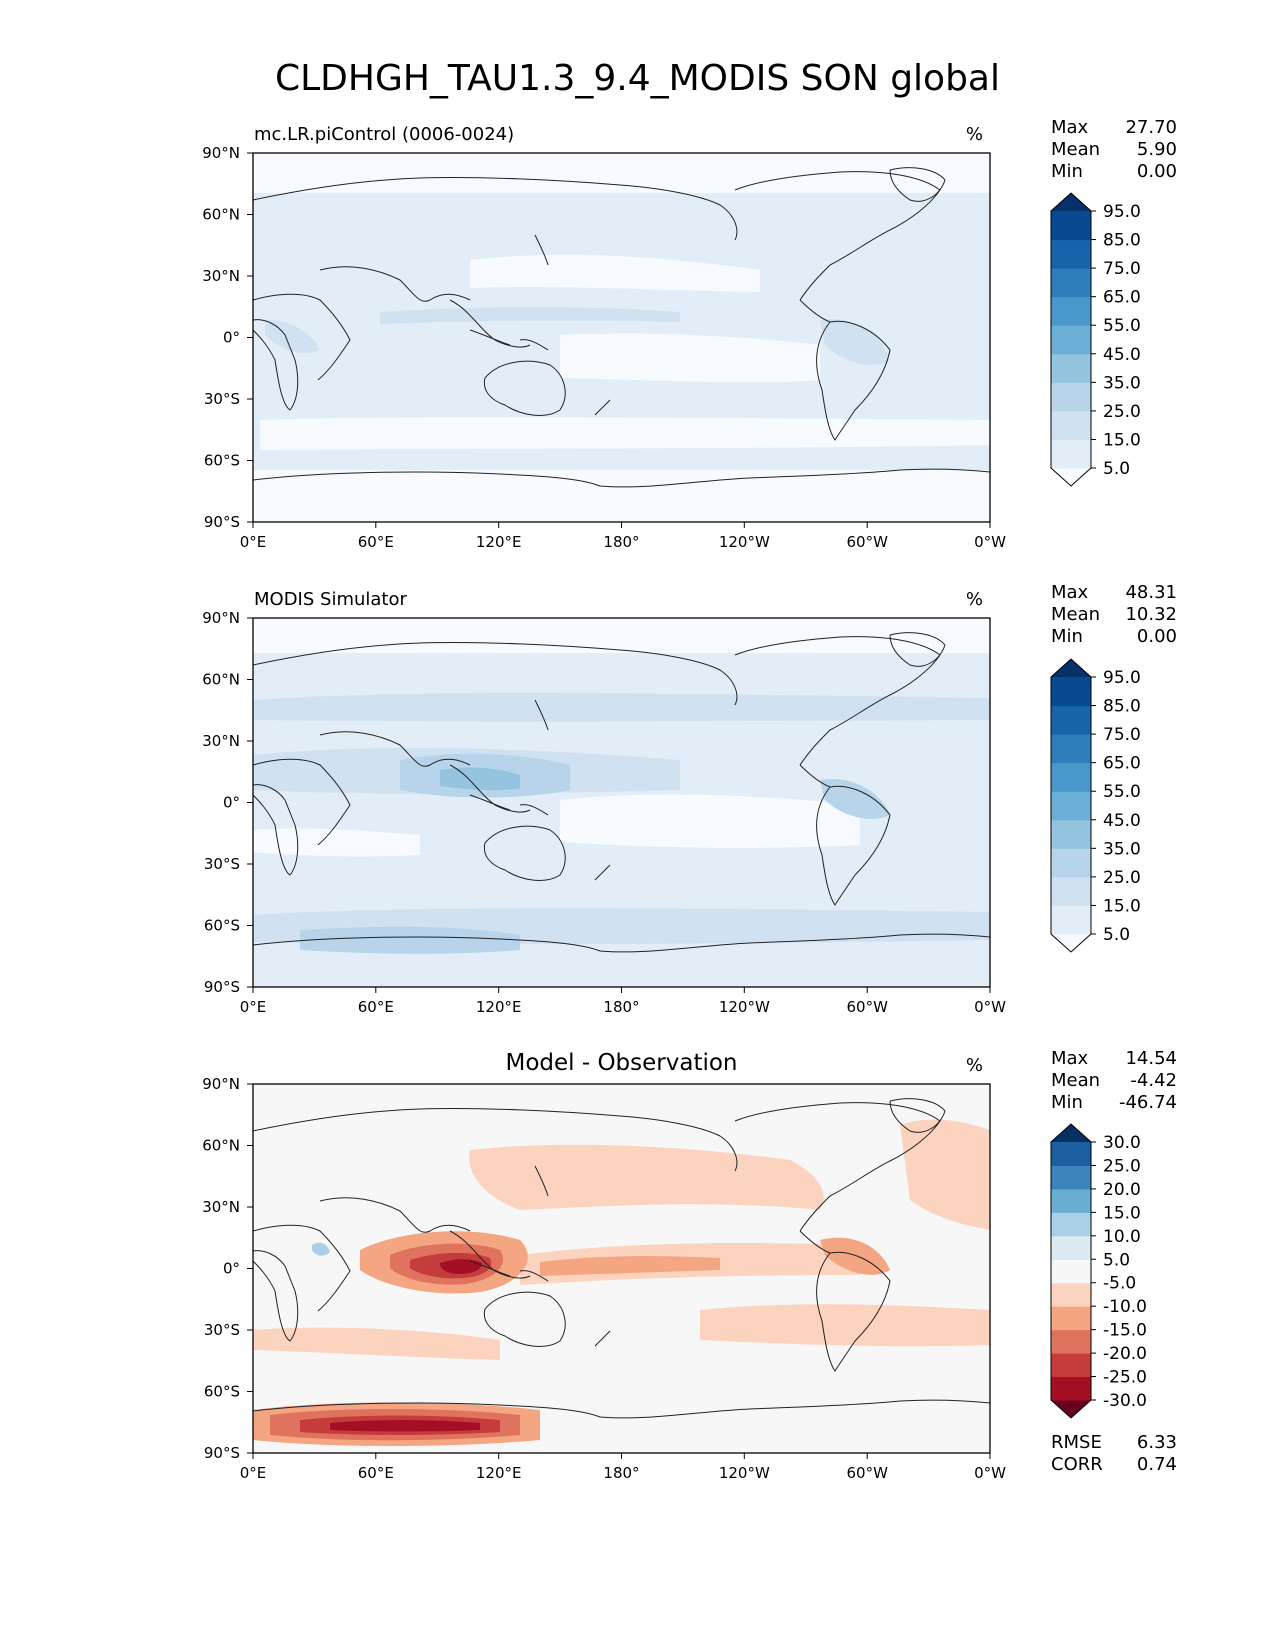 Image resolution: width=1275 pixels, height=1650 pixels. I want to click on svg-text: 0°E, so click(253, 542).